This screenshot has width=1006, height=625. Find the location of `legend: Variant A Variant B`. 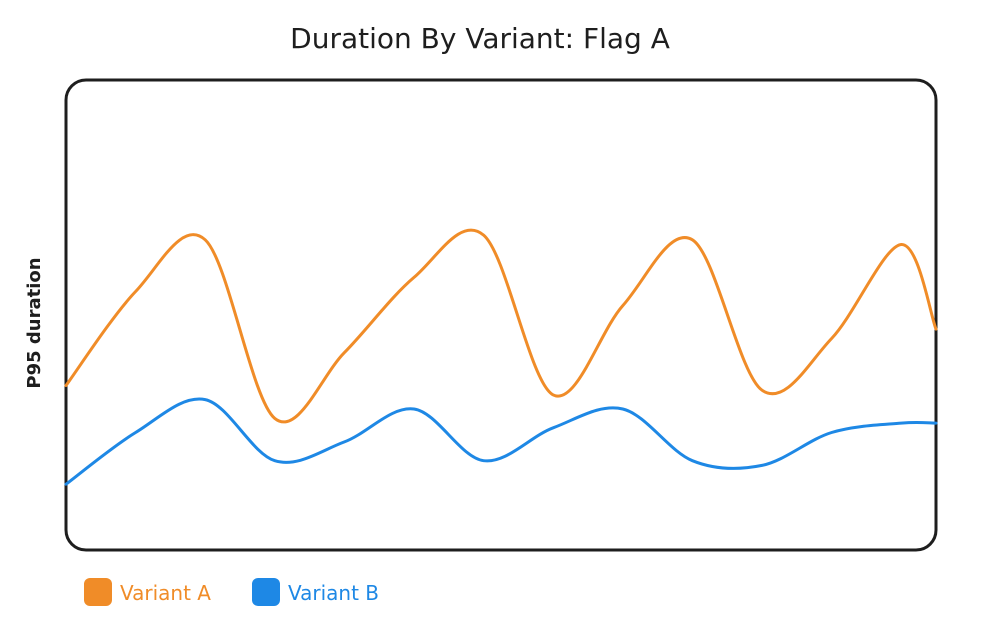

legend: Variant A Variant B is located at coordinates (231, 592).